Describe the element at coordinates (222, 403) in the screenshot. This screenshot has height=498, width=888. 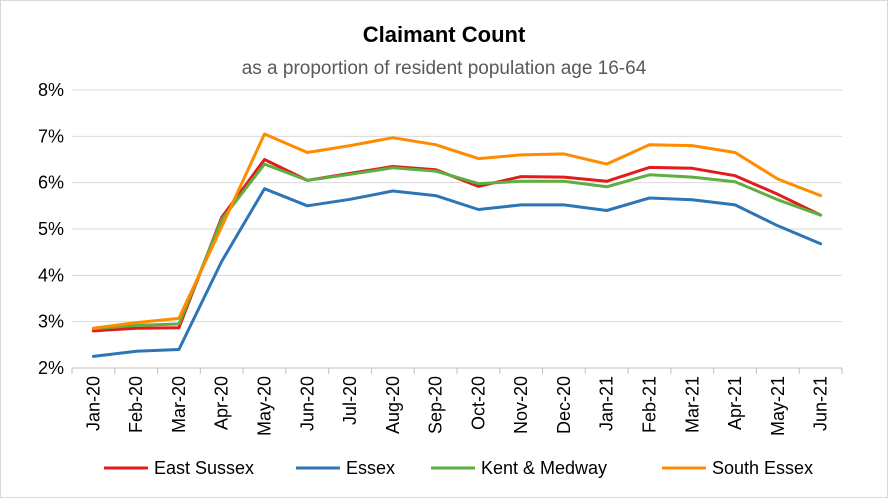
I see `x-tick-label: Apr-20` at that location.